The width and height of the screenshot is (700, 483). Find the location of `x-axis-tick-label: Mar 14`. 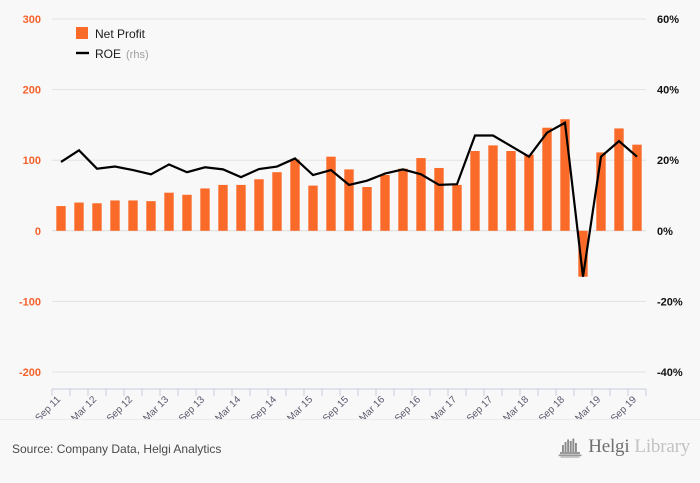

x-axis-tick-label: Mar 14 is located at coordinates (228, 407).